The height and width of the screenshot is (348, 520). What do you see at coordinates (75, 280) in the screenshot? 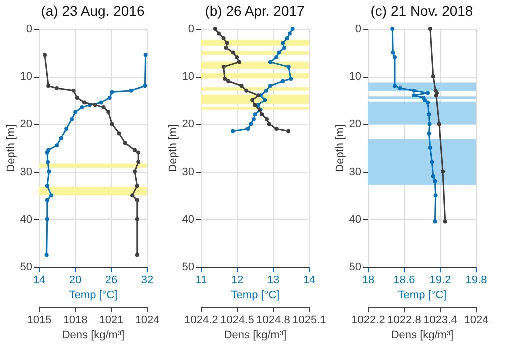
I see `x-tick-label: 20` at bounding box center [75, 280].